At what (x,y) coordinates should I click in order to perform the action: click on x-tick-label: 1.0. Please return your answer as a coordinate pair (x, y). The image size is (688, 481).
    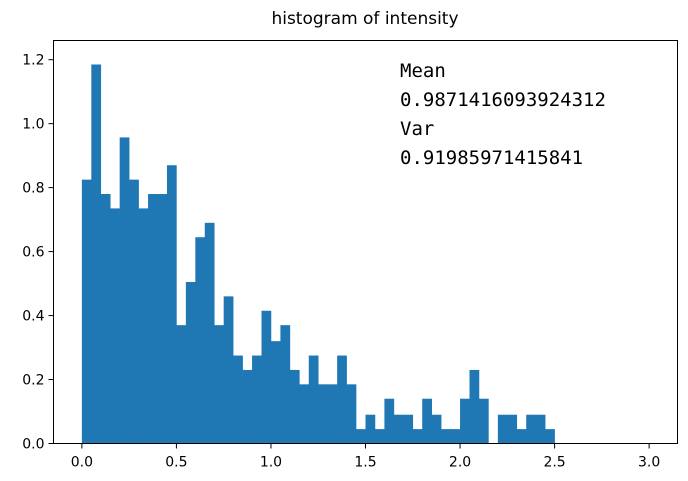
    Looking at the image, I should click on (271, 463).